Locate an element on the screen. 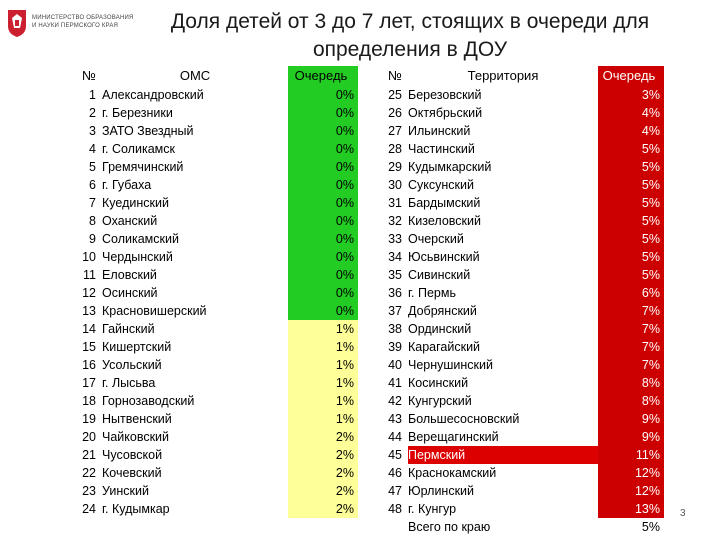  row-number: 15 is located at coordinates (89, 347).